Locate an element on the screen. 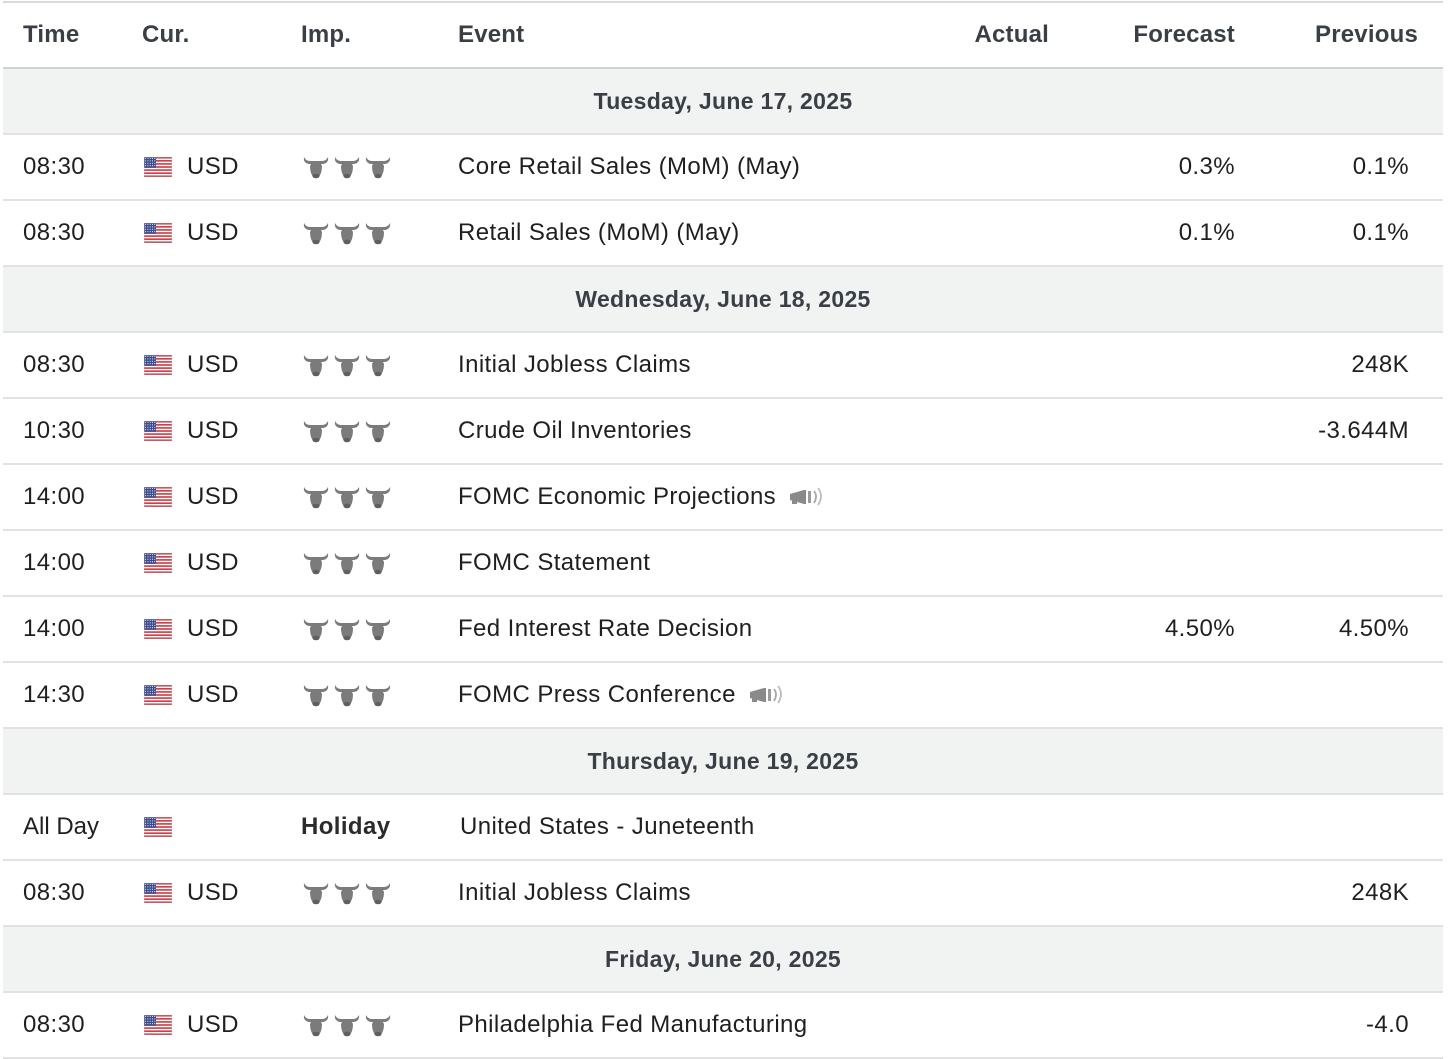 The image size is (1456, 1059). event-time: 14:30 is located at coordinates (54, 694).